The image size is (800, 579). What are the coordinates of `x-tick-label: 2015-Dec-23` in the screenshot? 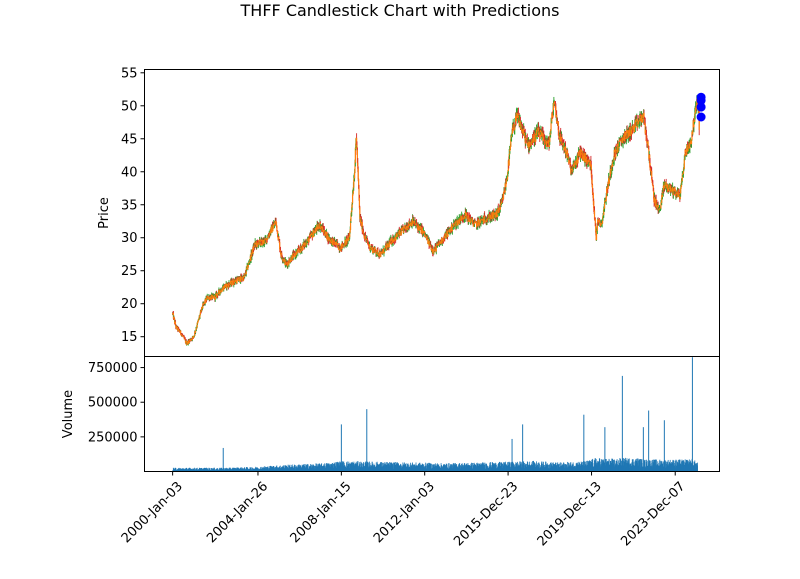 It's located at (486, 514).